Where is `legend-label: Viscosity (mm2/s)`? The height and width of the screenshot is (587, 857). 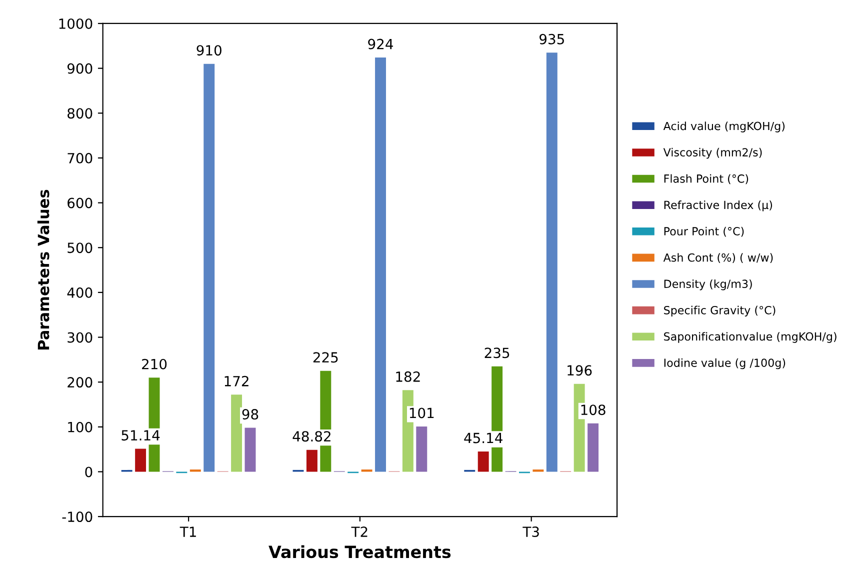 legend-label: Viscosity (mm2/s) is located at coordinates (712, 153).